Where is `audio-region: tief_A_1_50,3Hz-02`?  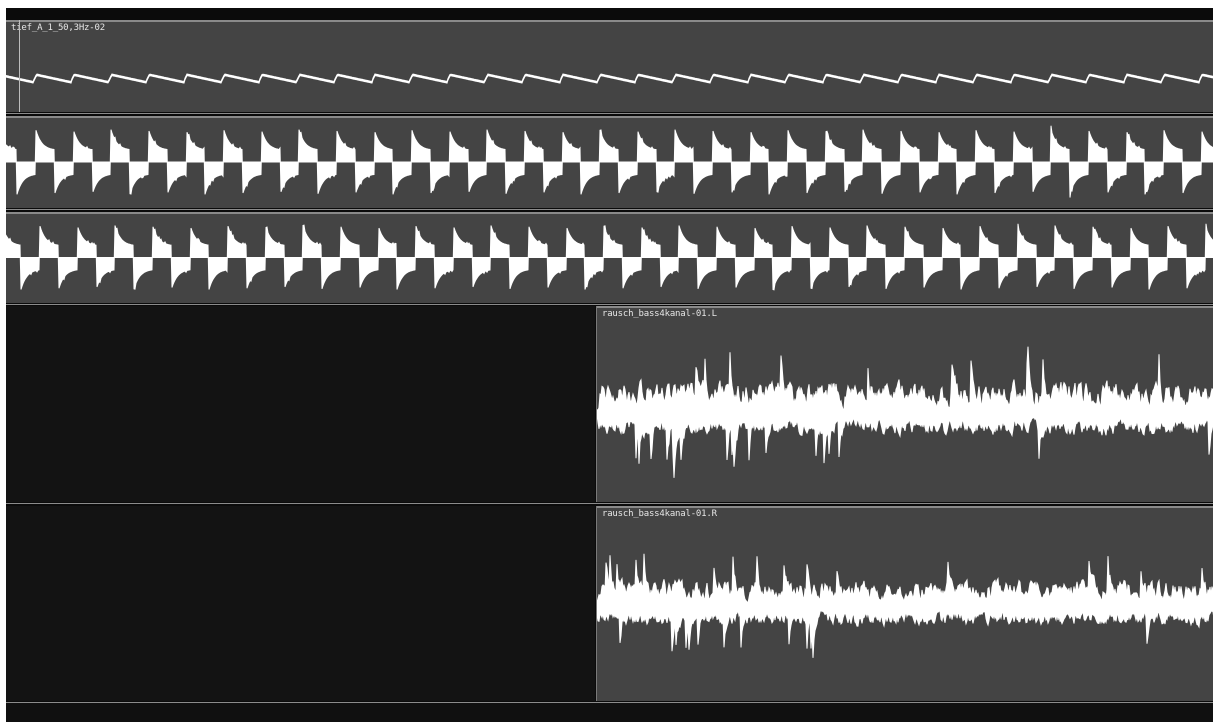
audio-region: tief_A_1_50,3Hz-02 is located at coordinates (609, 66).